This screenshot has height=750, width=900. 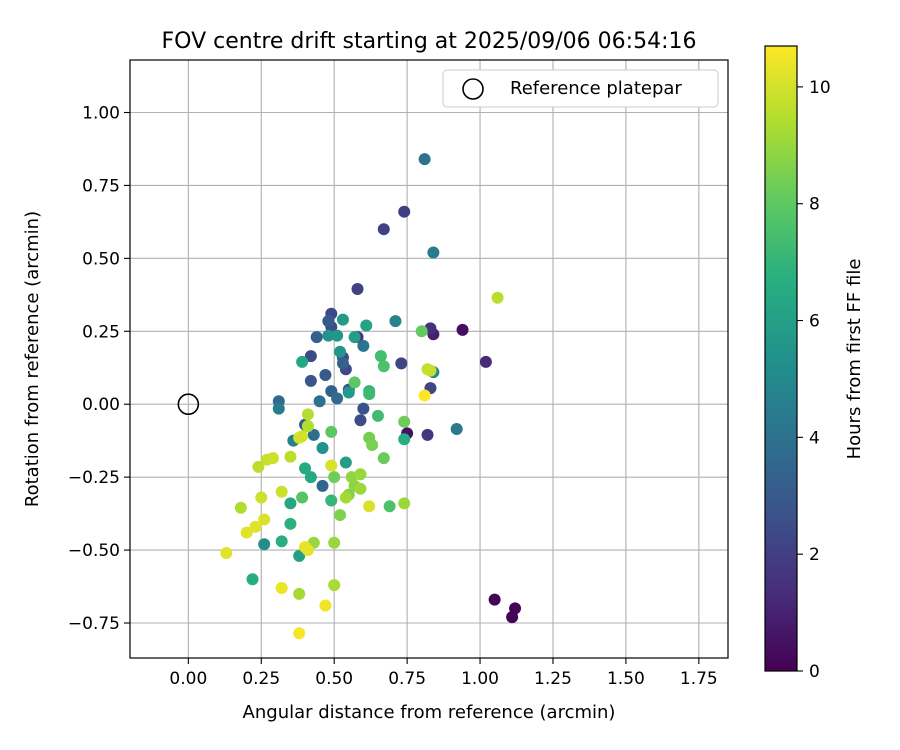 I want to click on colorbar-label: Hours from first FF file, so click(x=854, y=359).